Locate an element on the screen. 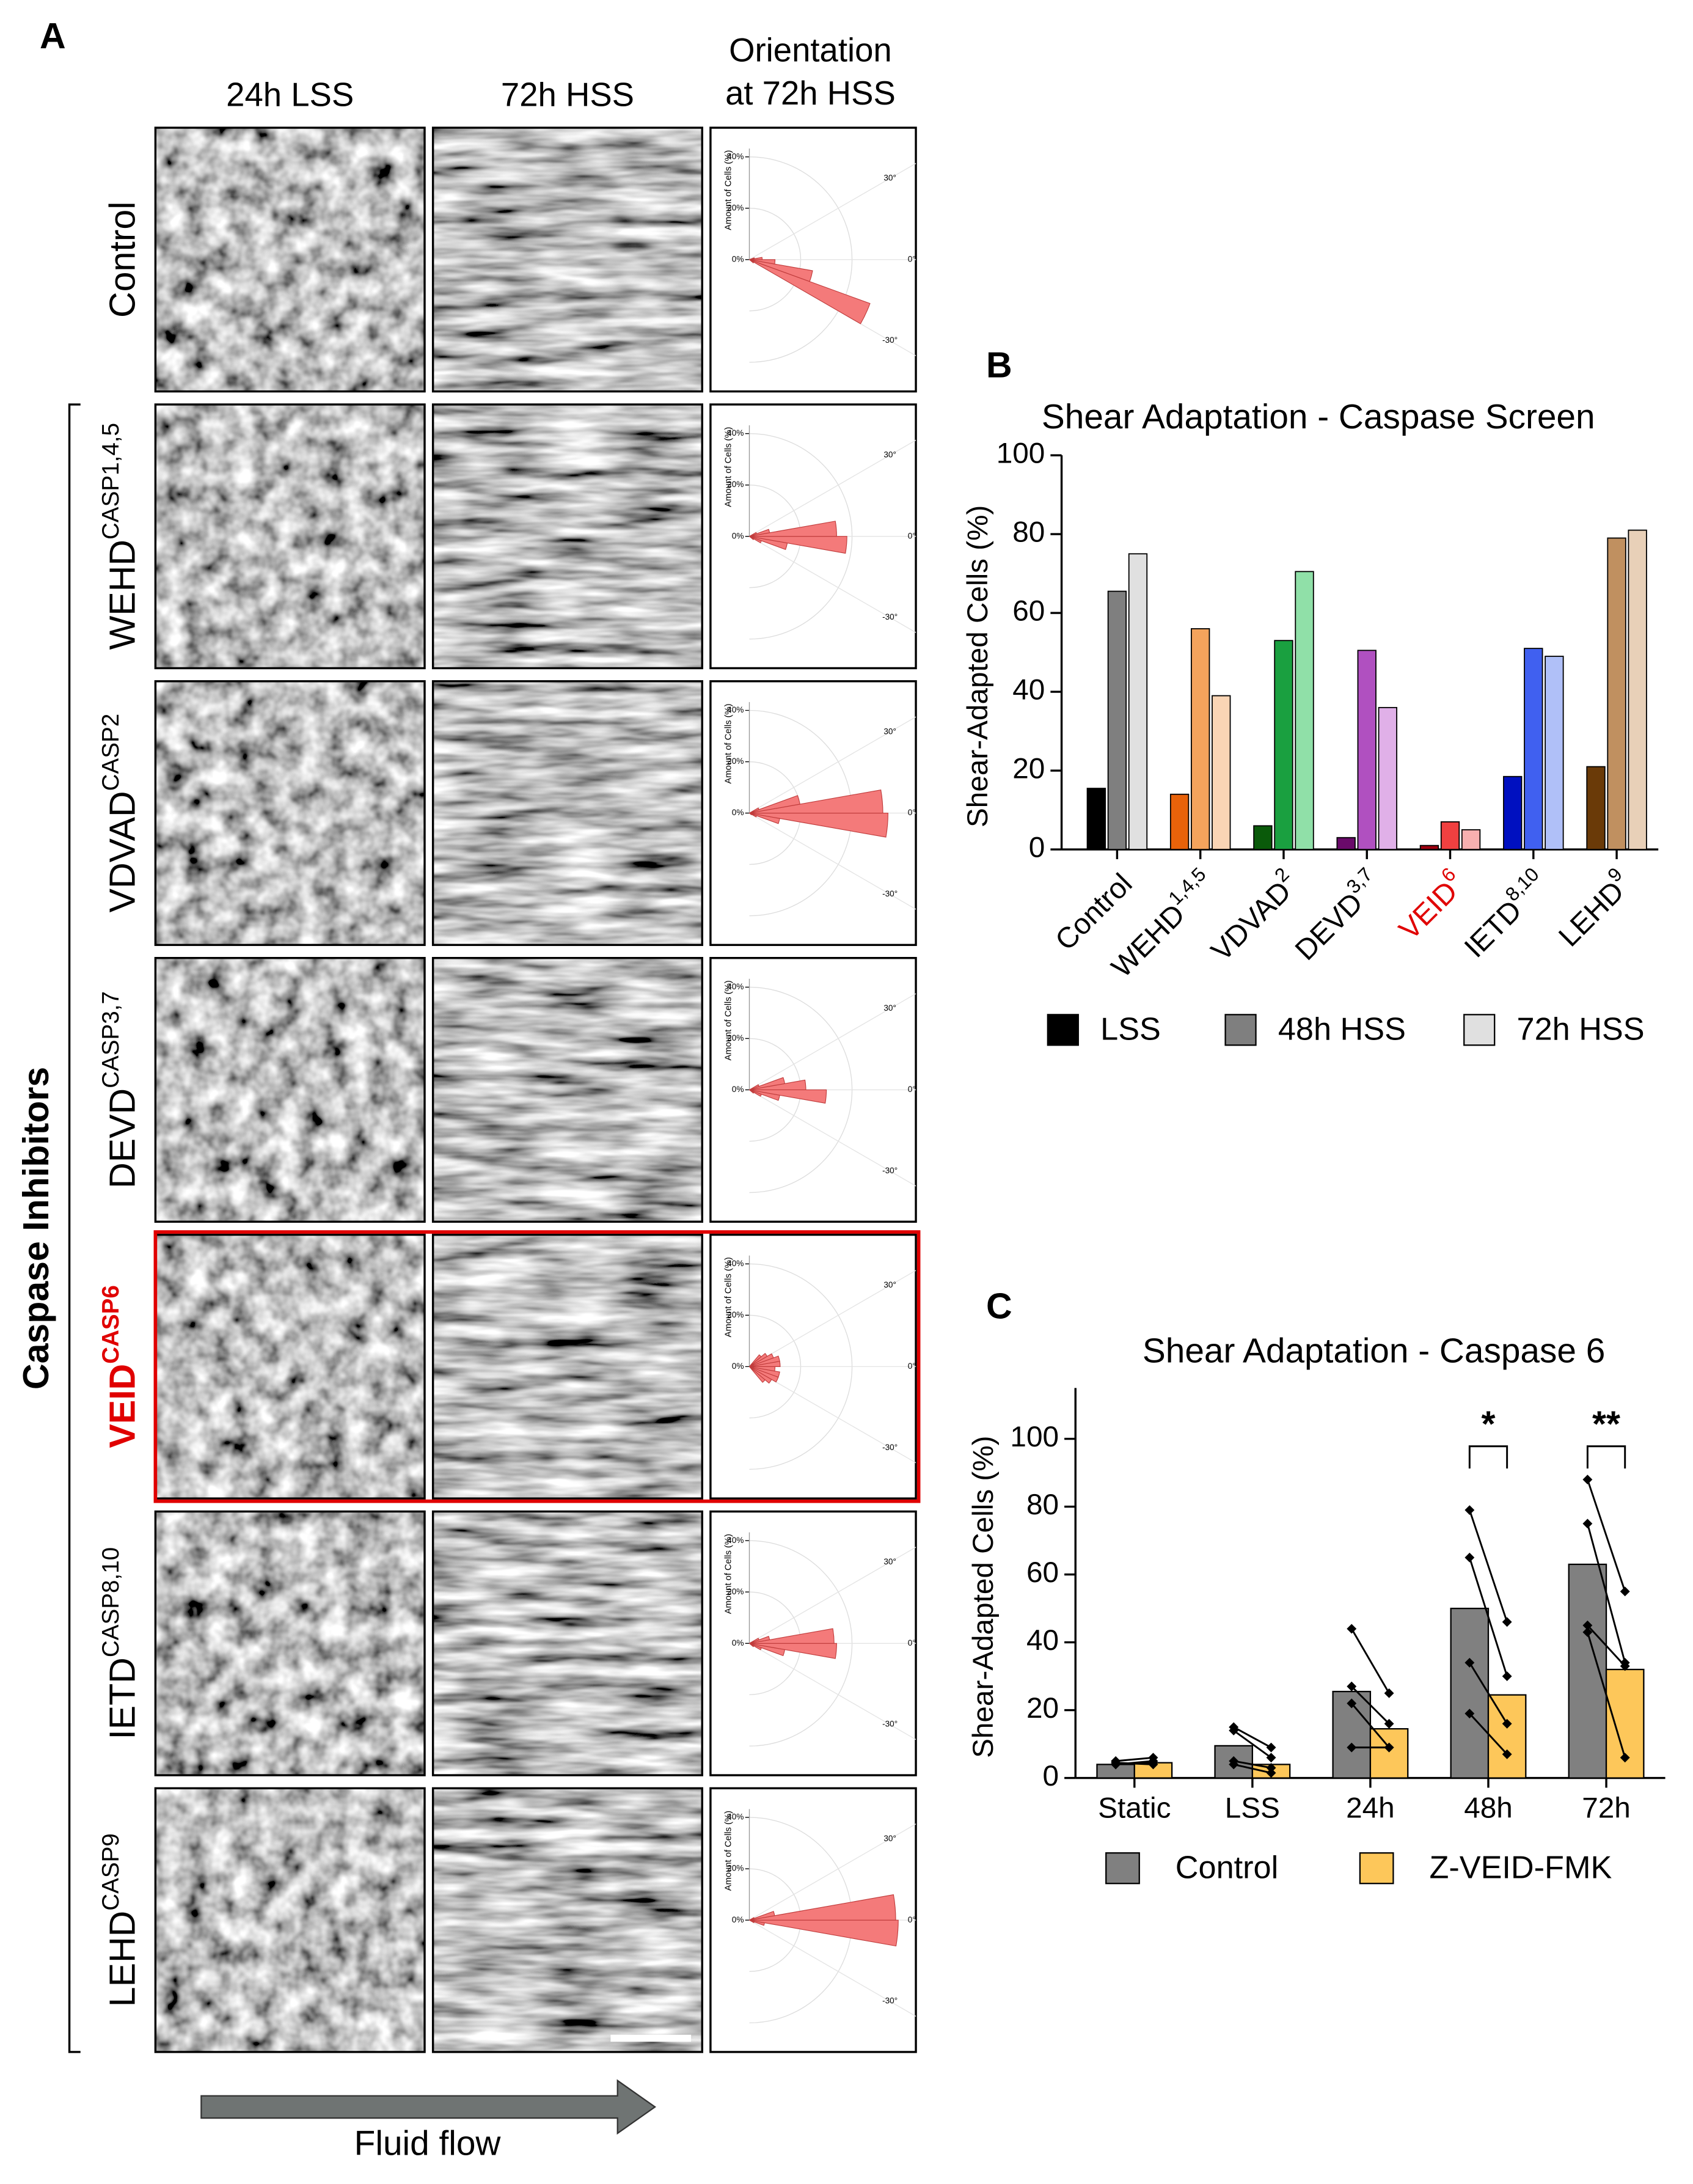 The height and width of the screenshot is (2184, 1693). row-superscript: CASP1,4,5 is located at coordinates (111, 481).